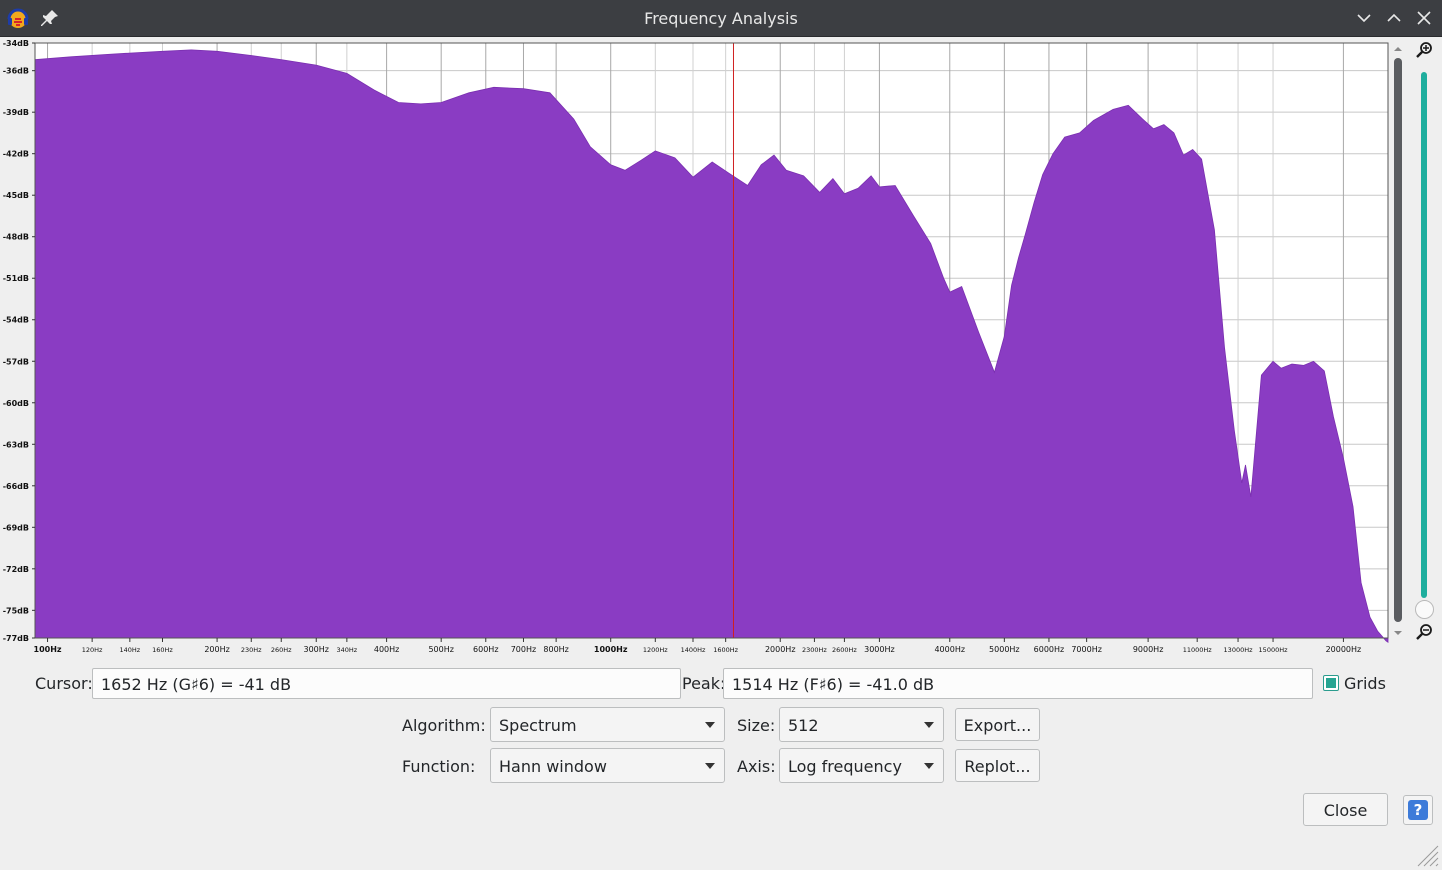 The image size is (1442, 870). Describe the element at coordinates (553, 766) in the screenshot. I see `function-select-value: Hann window` at that location.